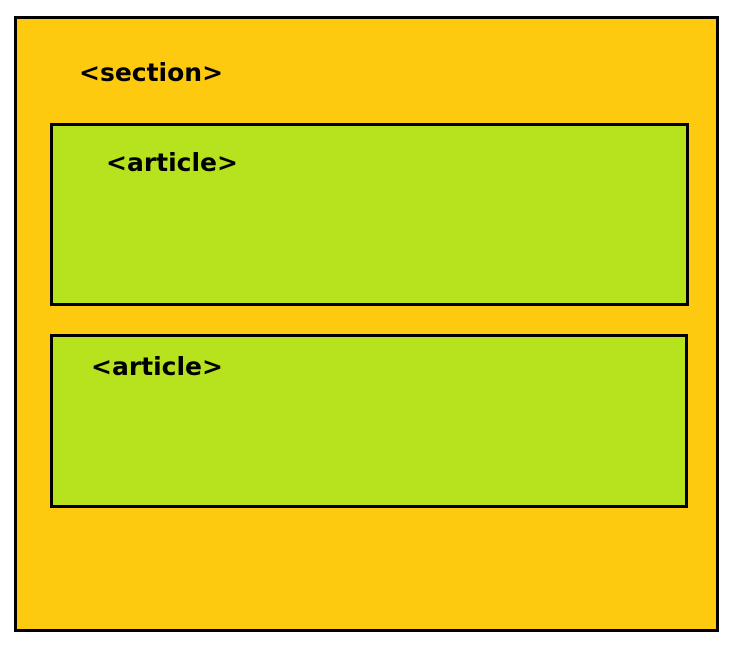  Describe the element at coordinates (157, 366) in the screenshot. I see `article-label-2: <article>` at that location.